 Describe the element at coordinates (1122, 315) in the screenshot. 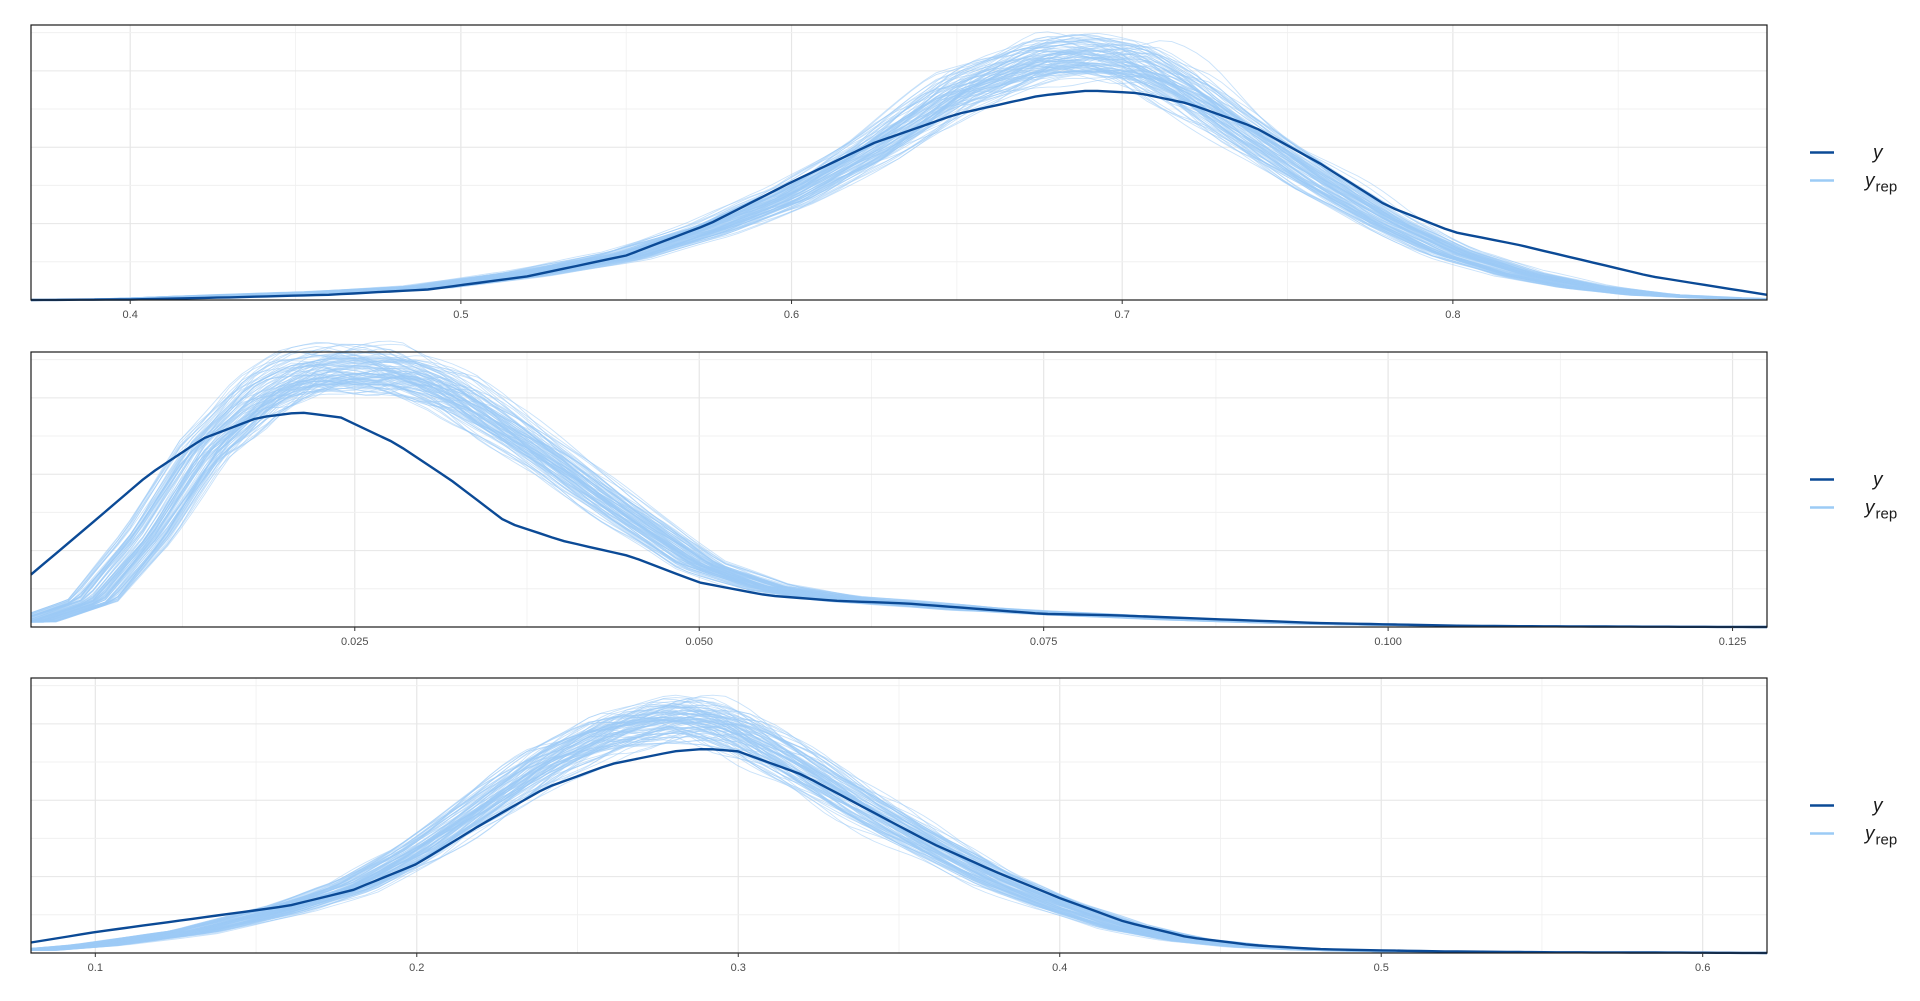

I see `x-tick-label: 0.7` at that location.